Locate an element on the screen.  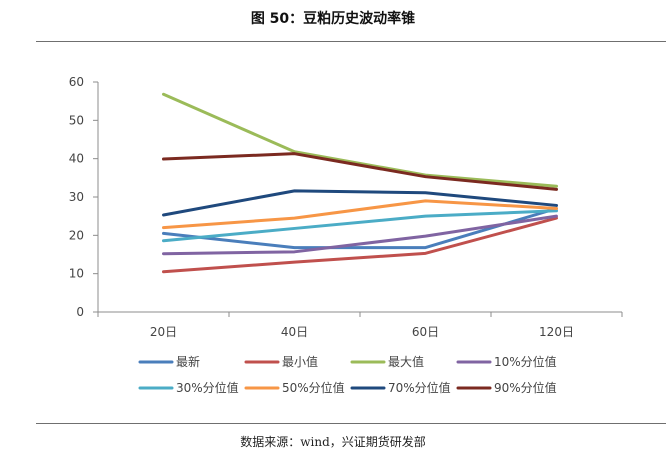
legend-item: 最大值 is located at coordinates (387, 361).